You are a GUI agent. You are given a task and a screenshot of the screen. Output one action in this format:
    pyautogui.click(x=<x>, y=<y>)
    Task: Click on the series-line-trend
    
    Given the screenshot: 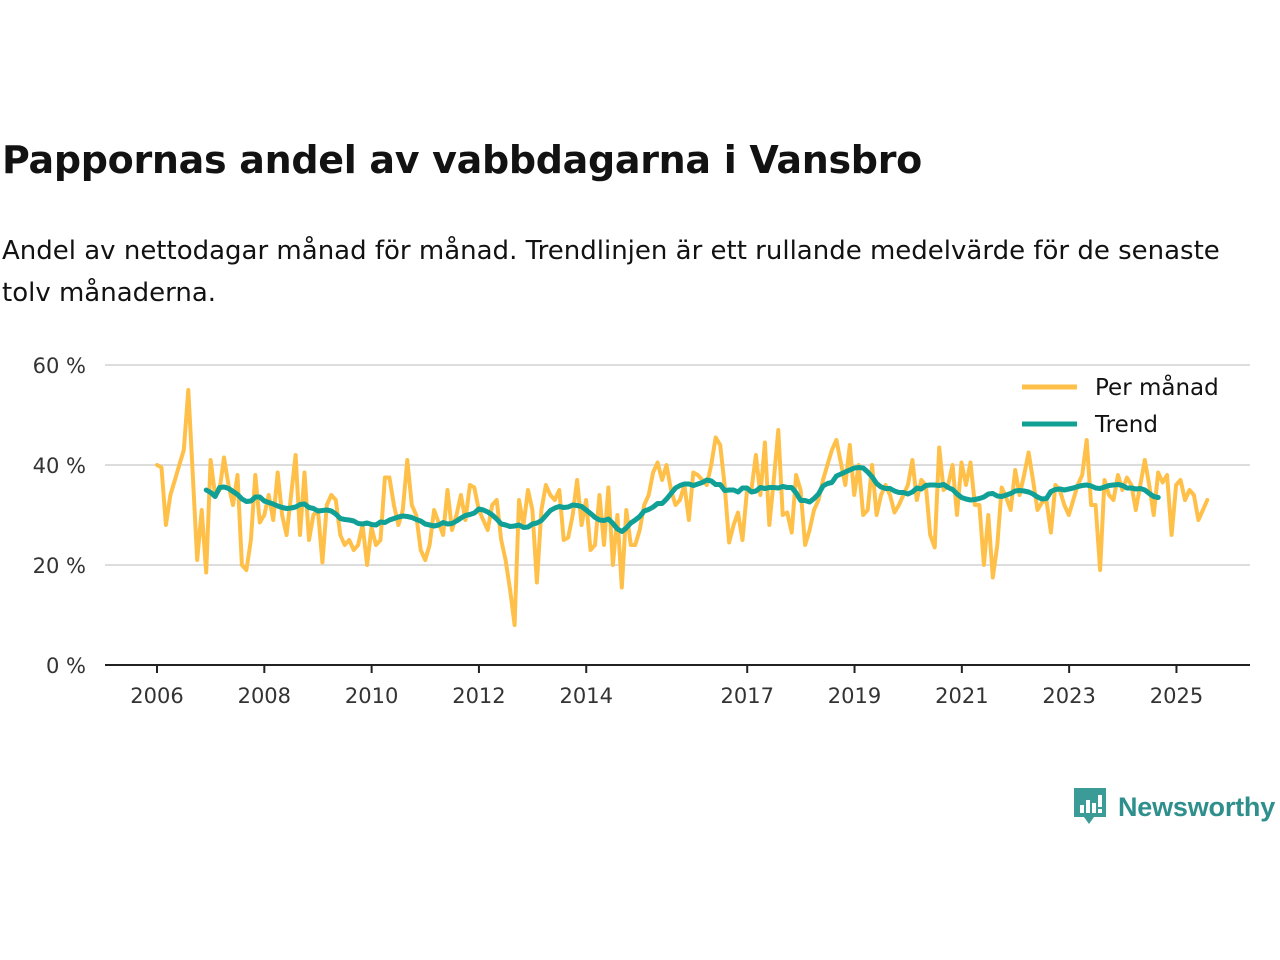 What is the action you would take?
    pyautogui.click(x=682, y=499)
    